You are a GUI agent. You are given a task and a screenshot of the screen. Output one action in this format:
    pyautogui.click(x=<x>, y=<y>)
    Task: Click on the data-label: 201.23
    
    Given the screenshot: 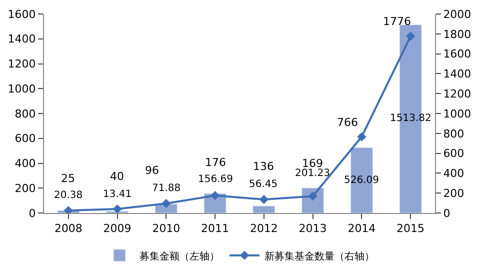 What is the action you would take?
    pyautogui.click(x=312, y=173)
    